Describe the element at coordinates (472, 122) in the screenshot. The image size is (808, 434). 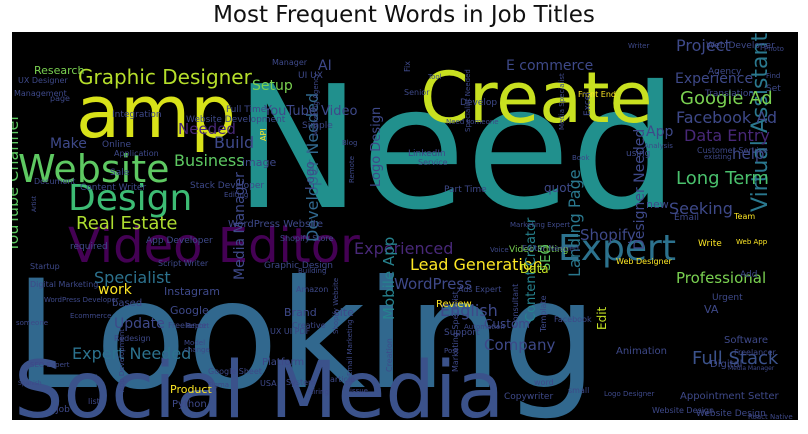
I see `word-need-someone: Need someone` at that location.